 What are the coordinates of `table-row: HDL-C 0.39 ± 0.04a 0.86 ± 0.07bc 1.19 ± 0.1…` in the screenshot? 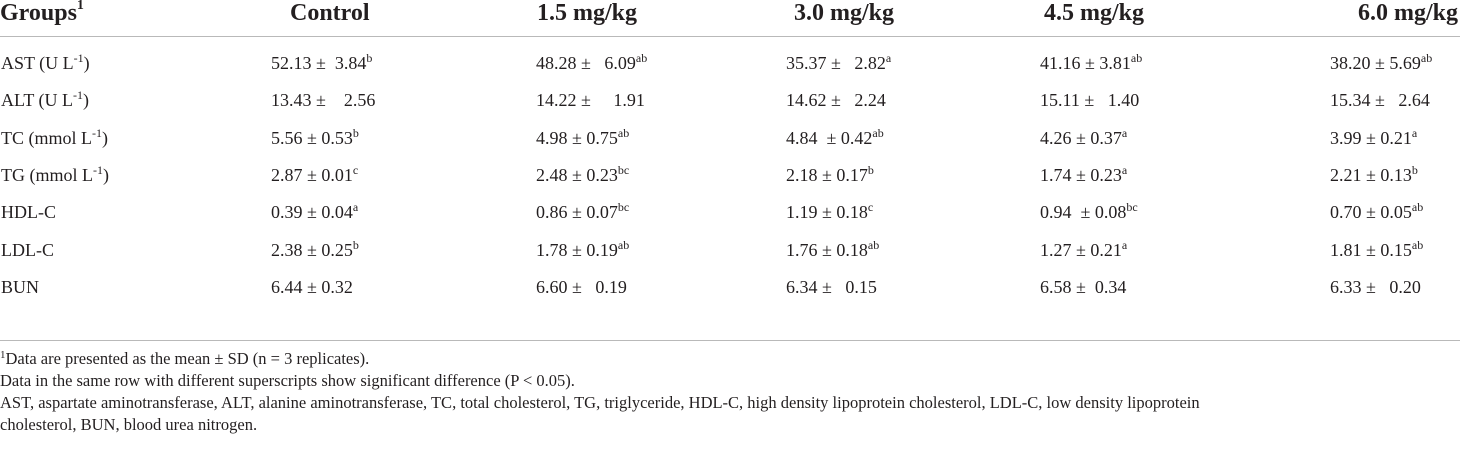 It's located at (730, 212).